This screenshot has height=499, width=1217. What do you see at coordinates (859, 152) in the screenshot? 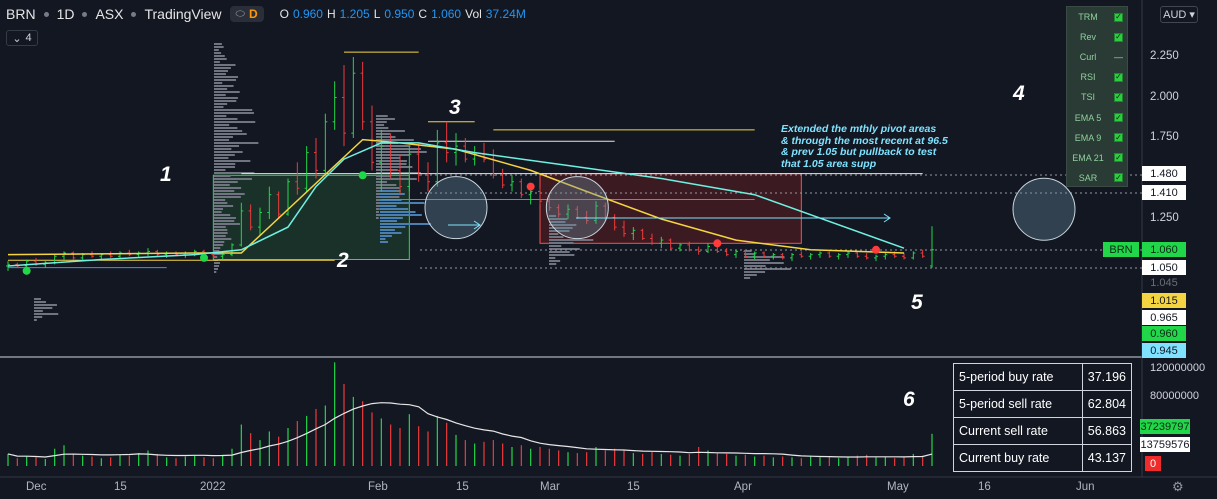
I see `note-line: & prev 1.05 but pullback to test` at bounding box center [859, 152].